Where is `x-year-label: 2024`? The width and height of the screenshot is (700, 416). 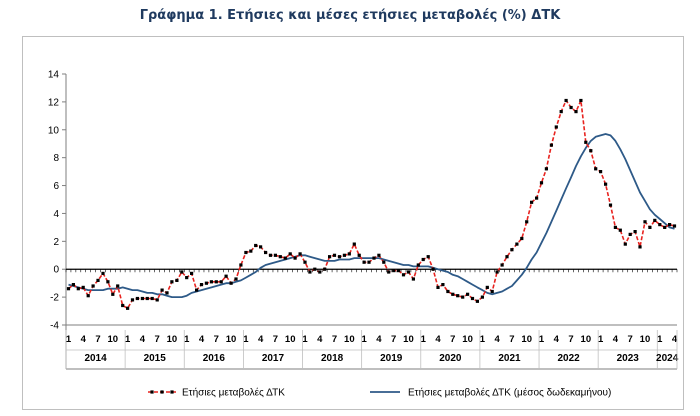
x-year-label: 2024 is located at coordinates (667, 358).